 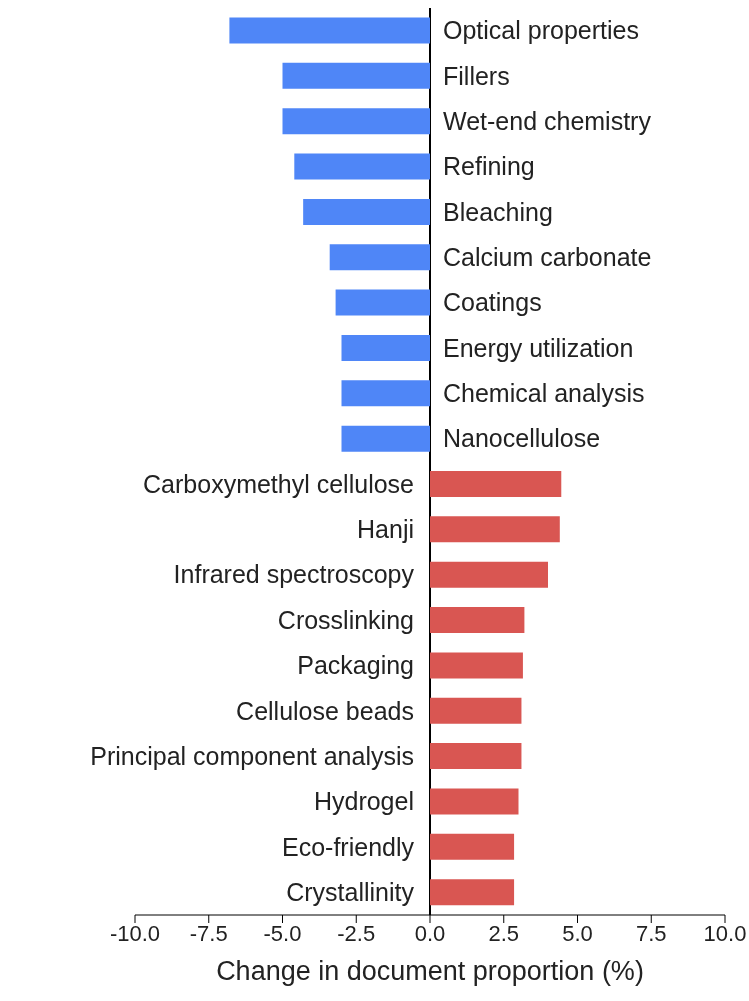 What do you see at coordinates (547, 257) in the screenshot?
I see `y-tick-label: Calcium carbonate` at bounding box center [547, 257].